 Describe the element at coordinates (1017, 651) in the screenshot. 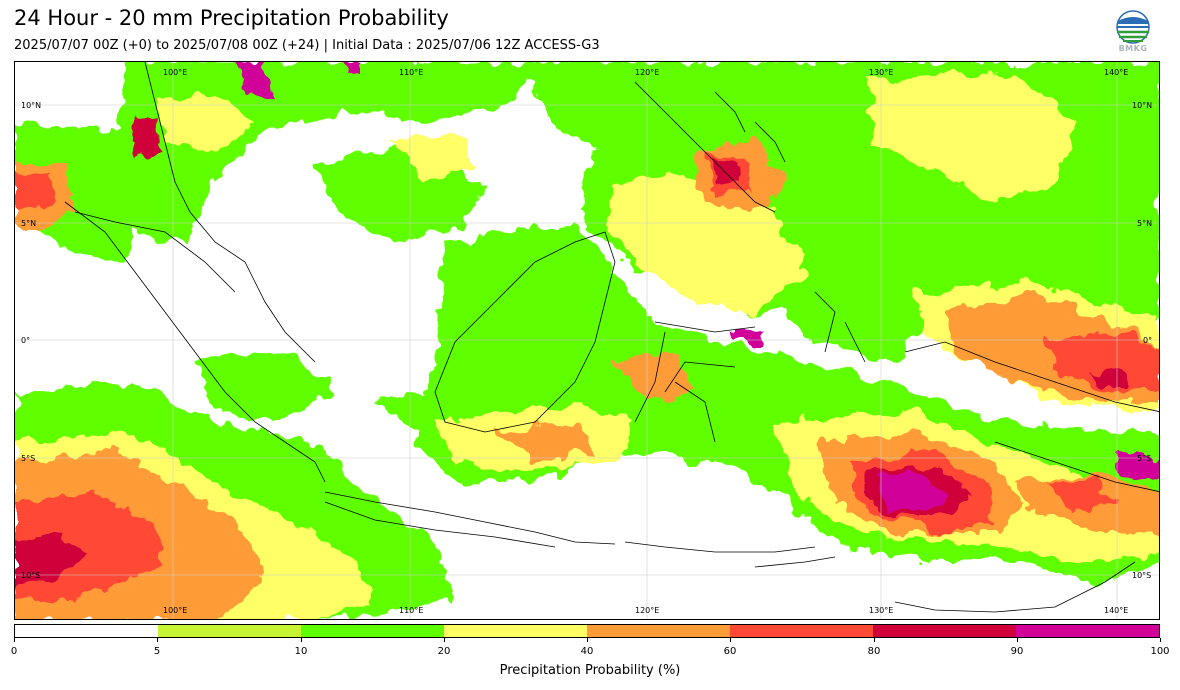

I see `colorbar-tick-label: 90` at that location.